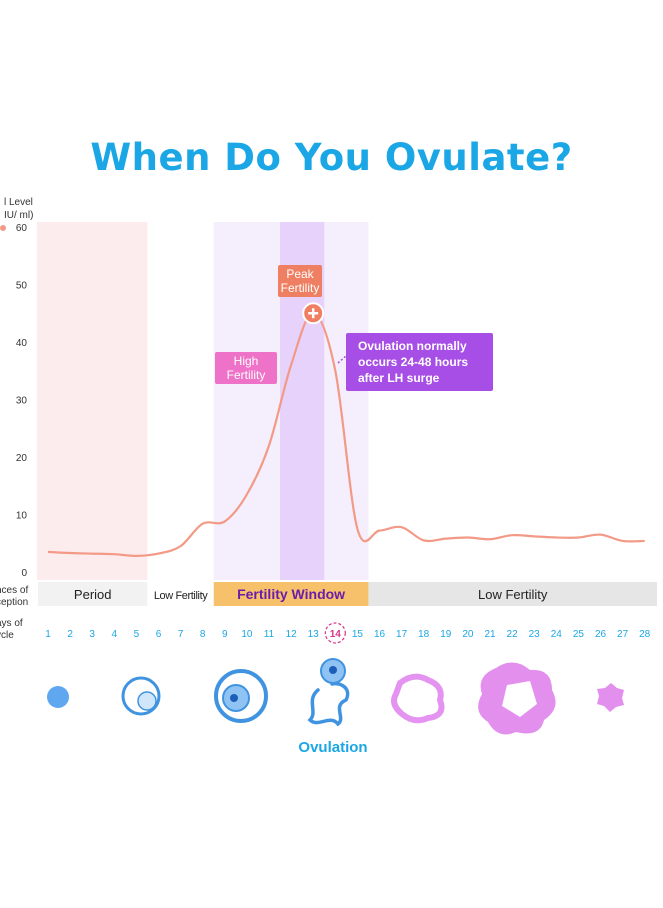 The image size is (663, 908). I want to click on ovulation-follicle-icon, so click(328, 704).